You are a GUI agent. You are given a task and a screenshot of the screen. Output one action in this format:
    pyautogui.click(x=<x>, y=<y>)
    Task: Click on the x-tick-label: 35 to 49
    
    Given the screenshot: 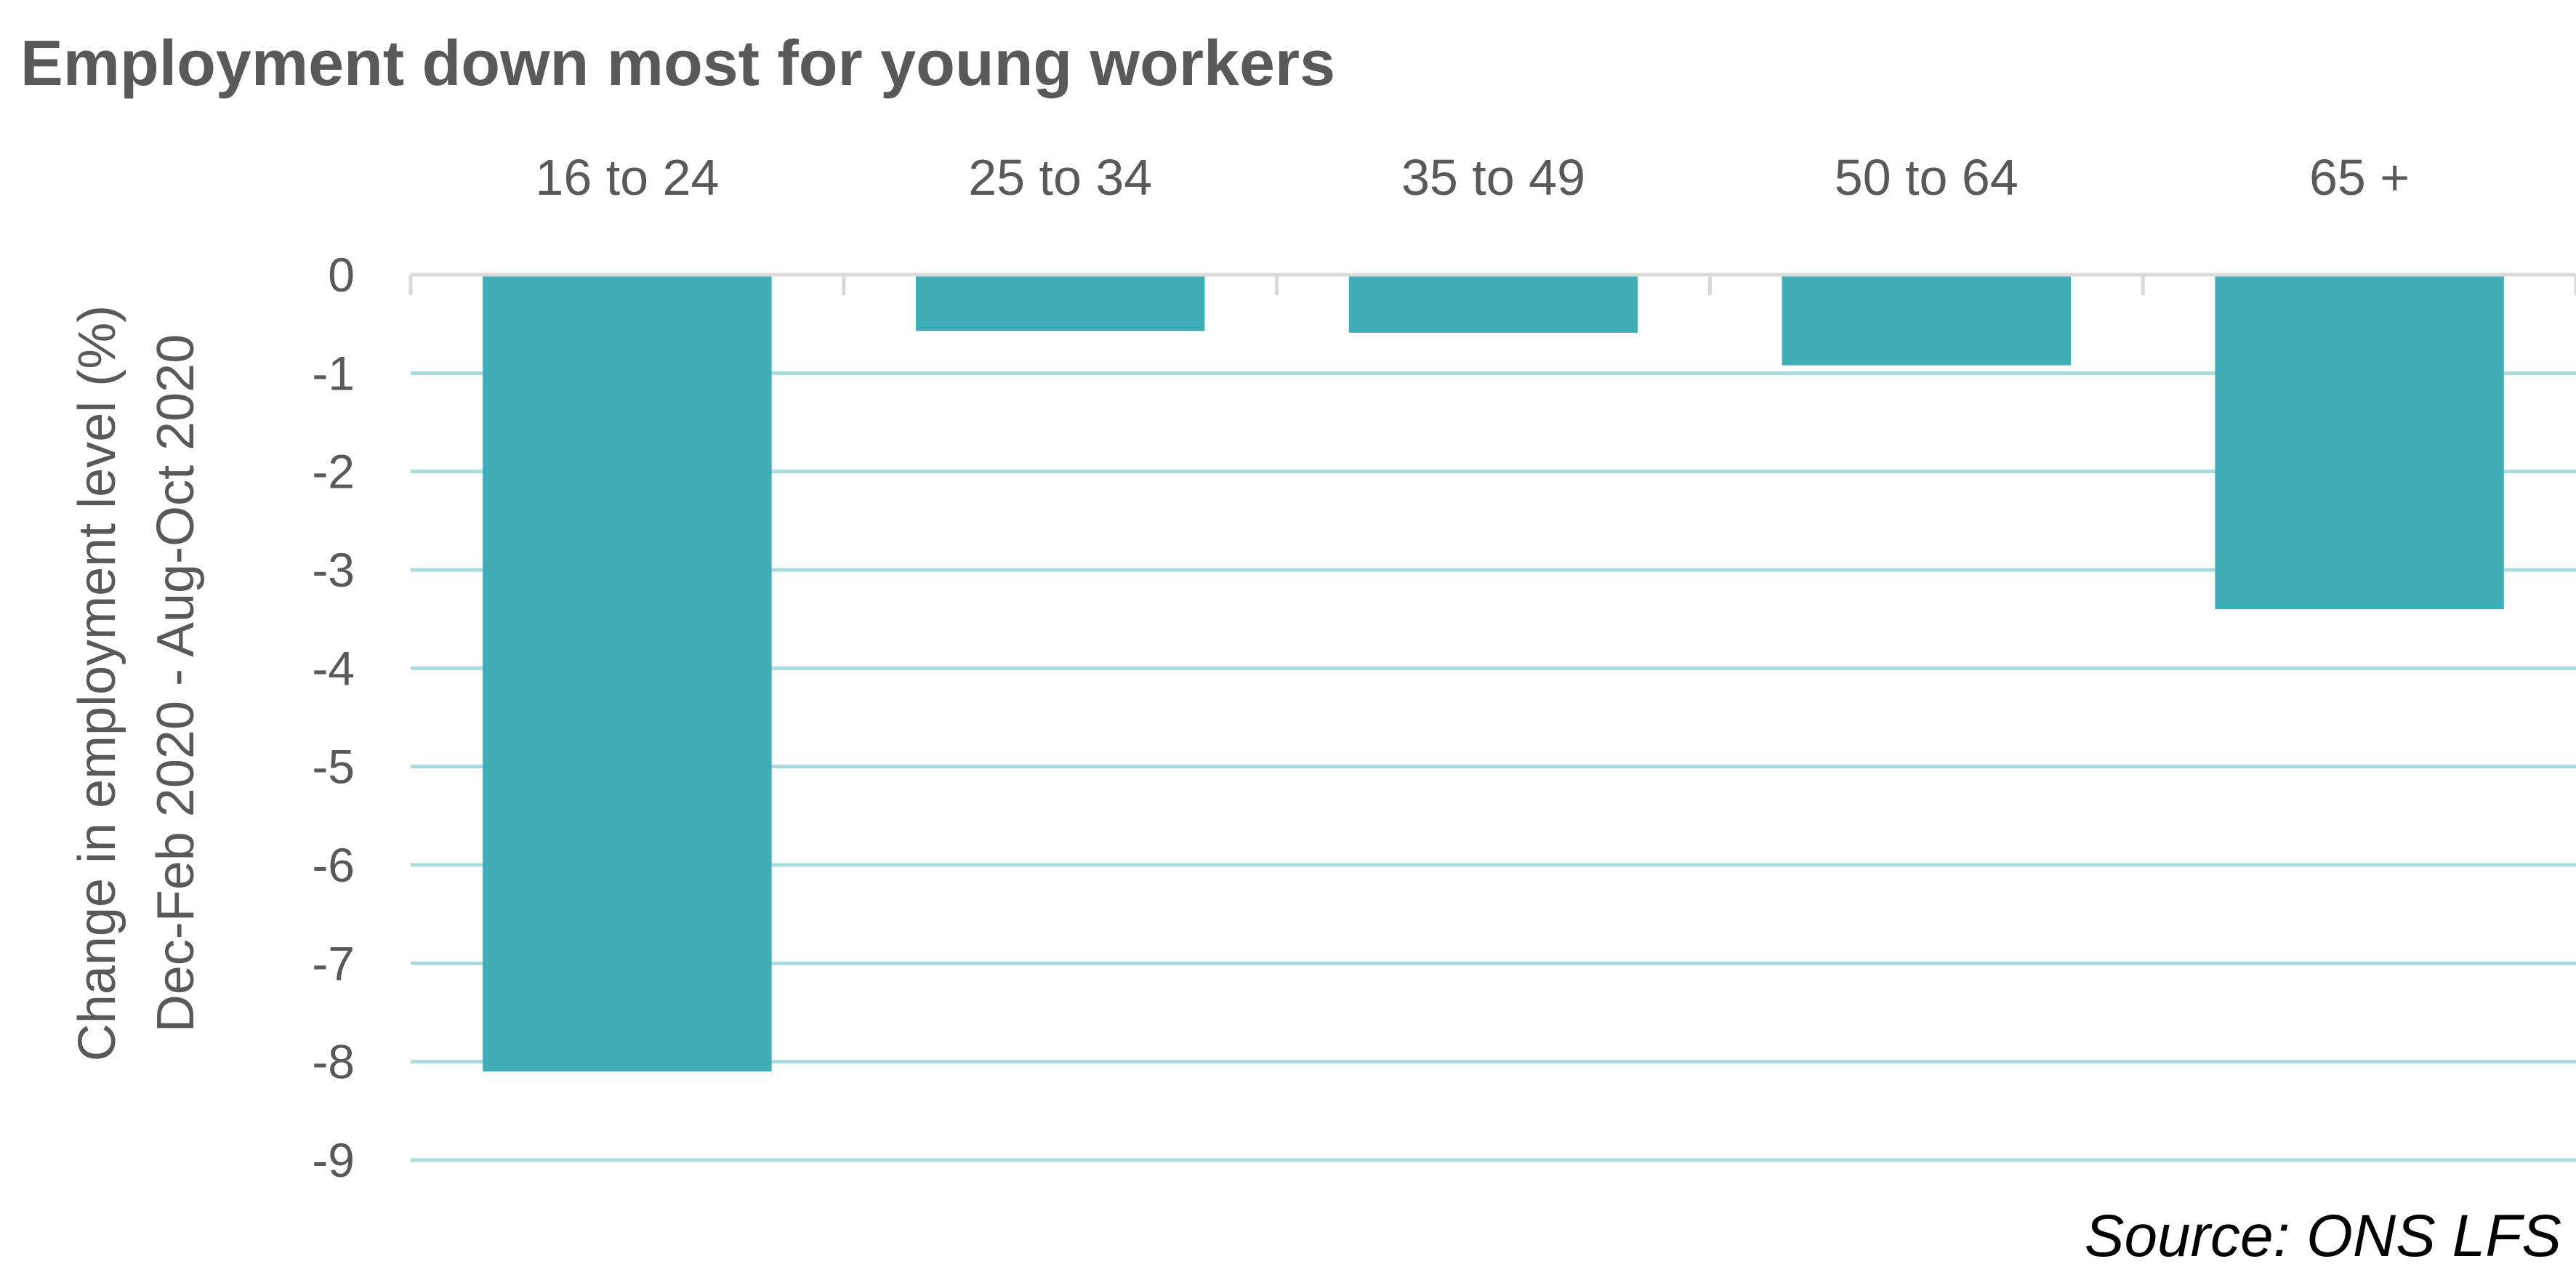 What is the action you would take?
    pyautogui.click(x=1493, y=177)
    